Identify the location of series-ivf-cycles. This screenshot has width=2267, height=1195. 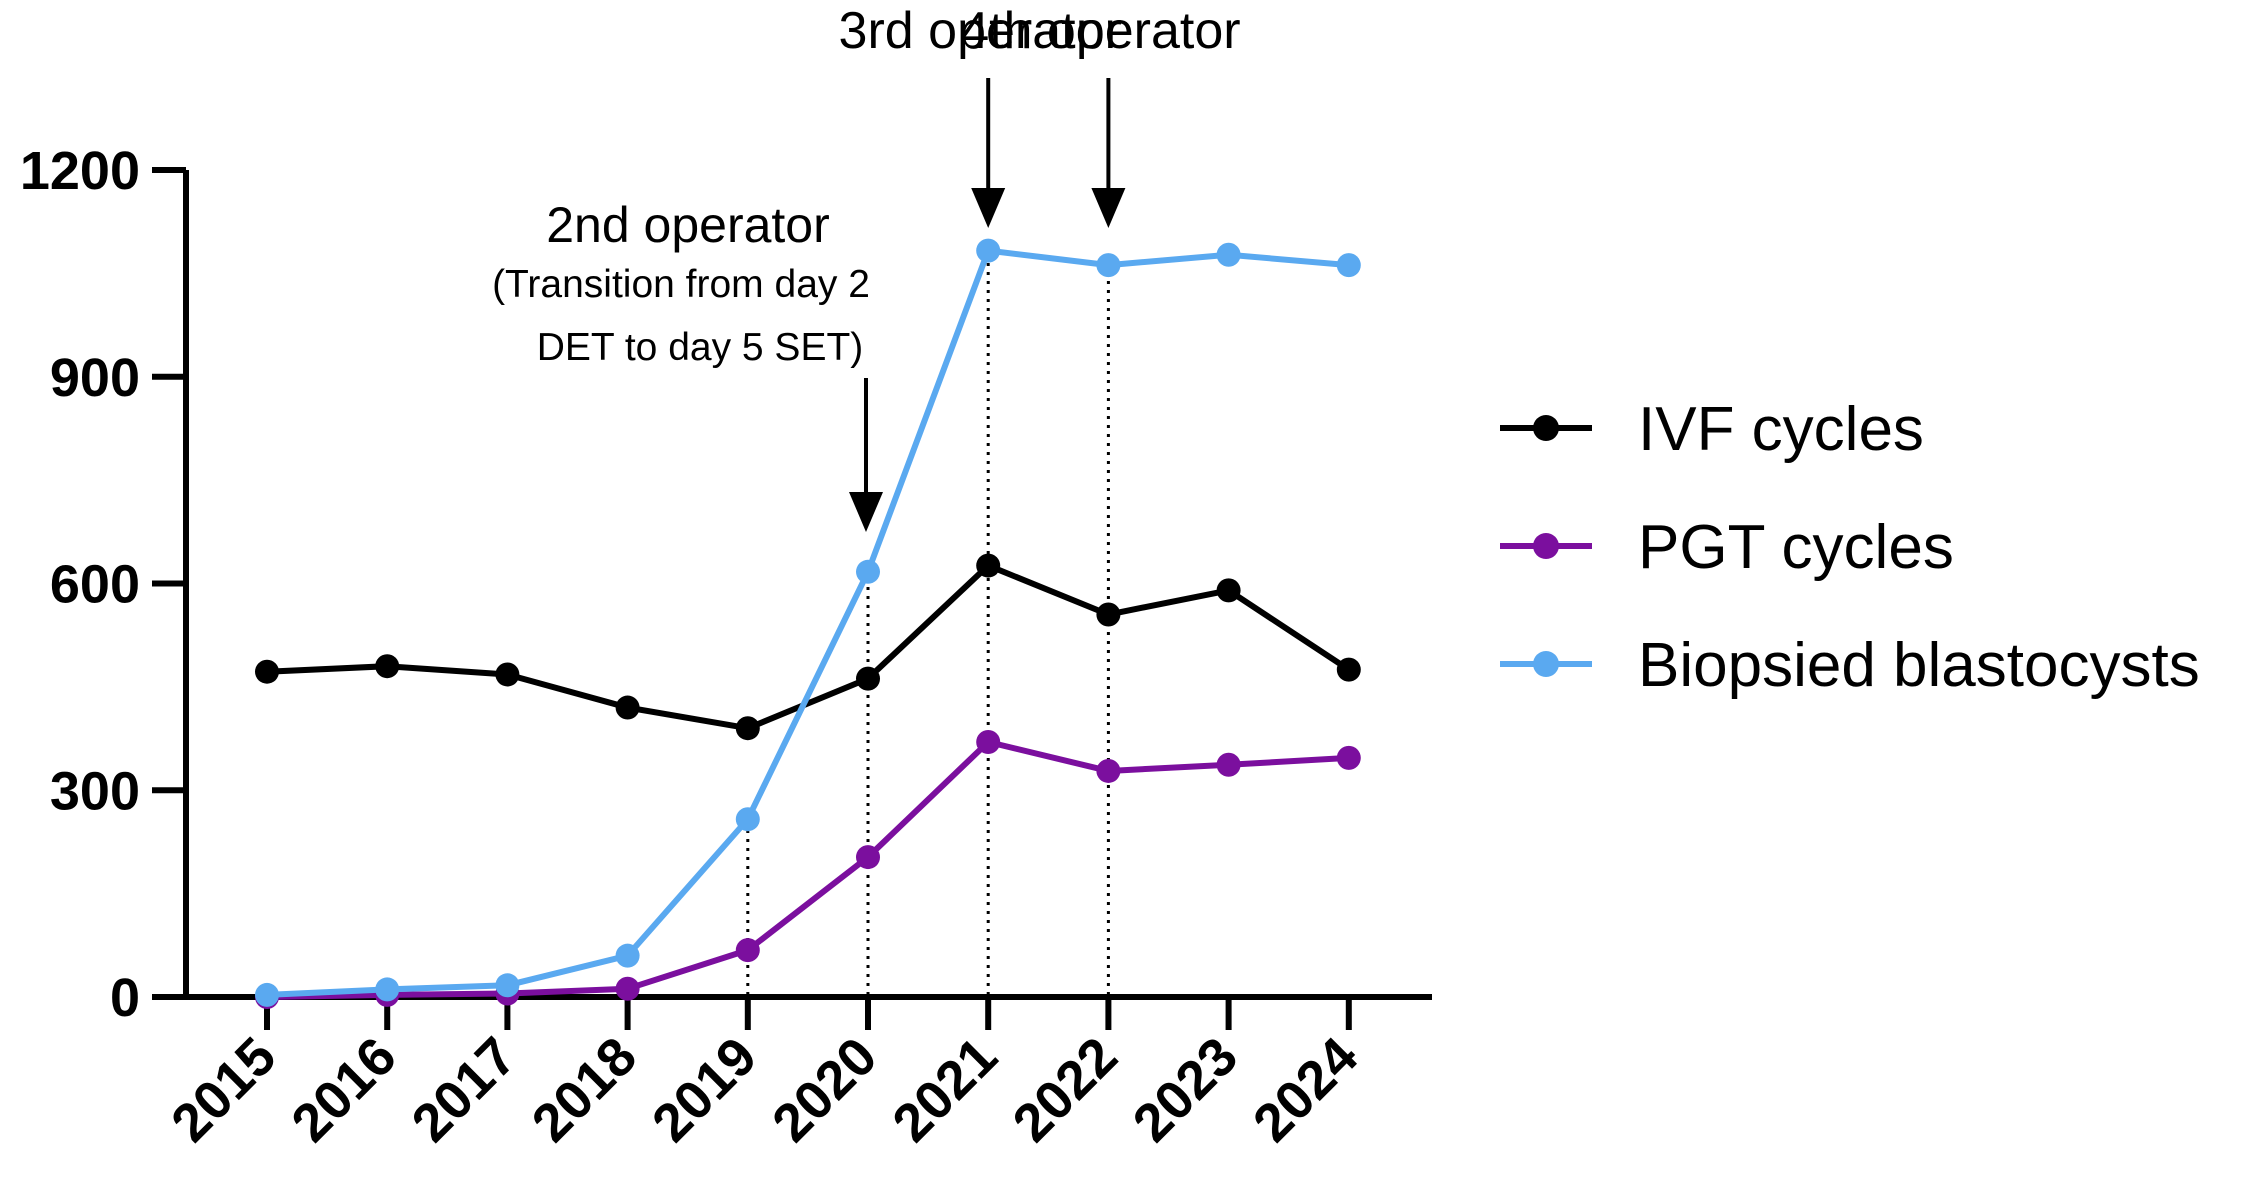
(808, 647).